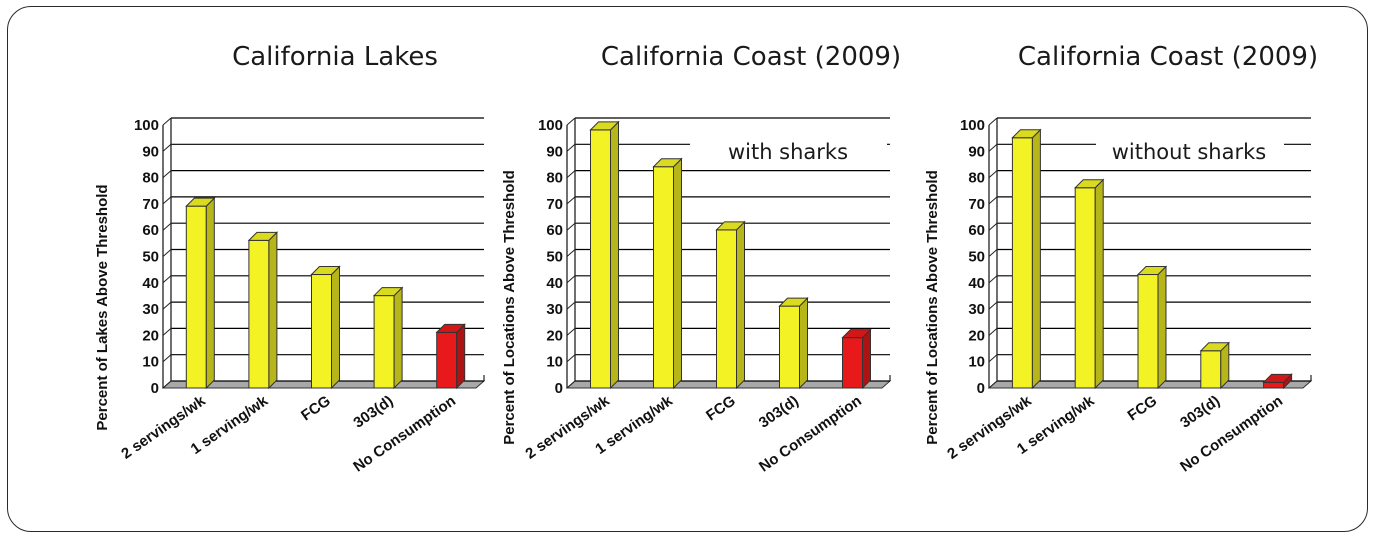 The width and height of the screenshot is (1377, 539). What do you see at coordinates (614, 255) in the screenshot?
I see `chart-1-bar-0-side` at bounding box center [614, 255].